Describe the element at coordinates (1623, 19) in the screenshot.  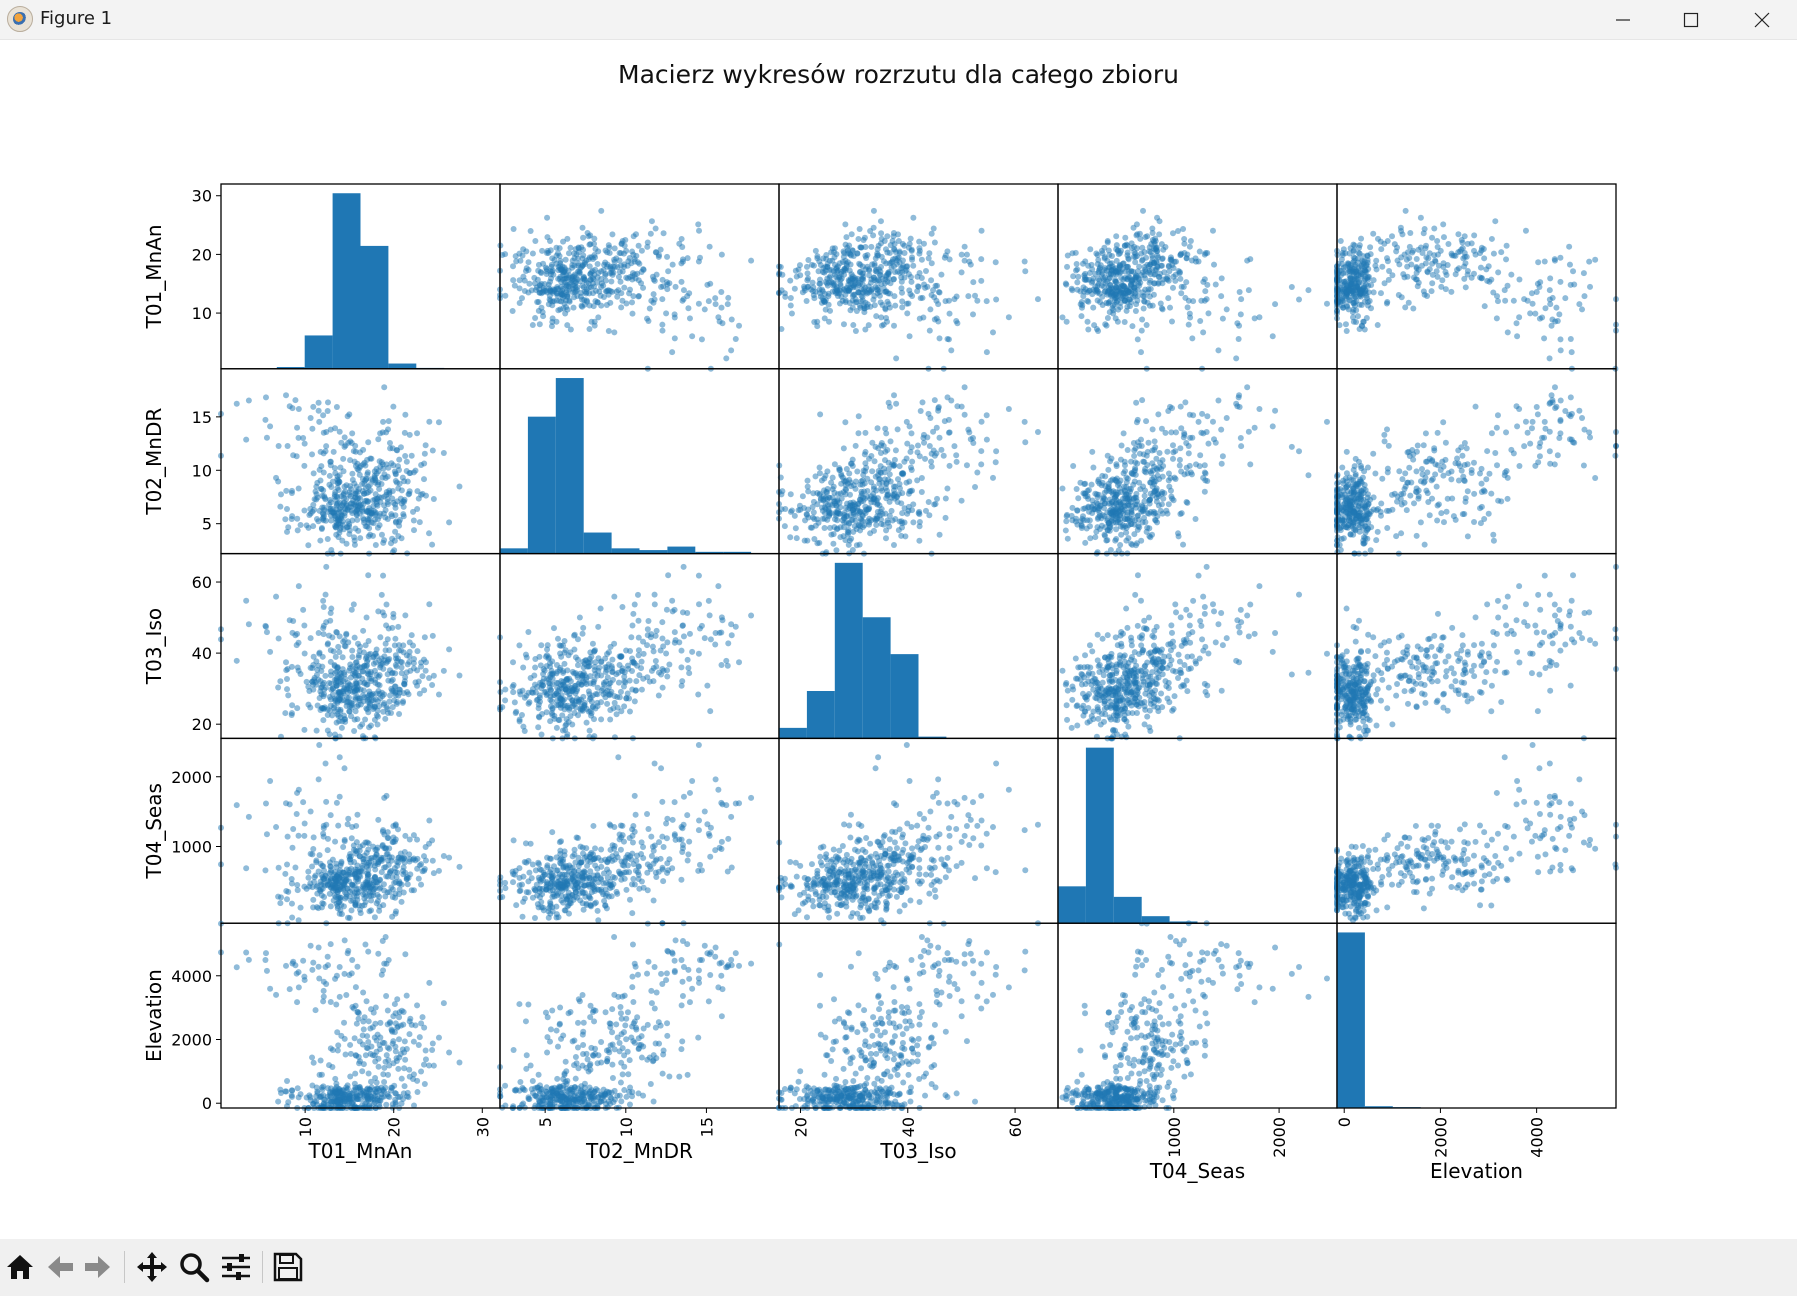
I see `minimize-button` at that location.